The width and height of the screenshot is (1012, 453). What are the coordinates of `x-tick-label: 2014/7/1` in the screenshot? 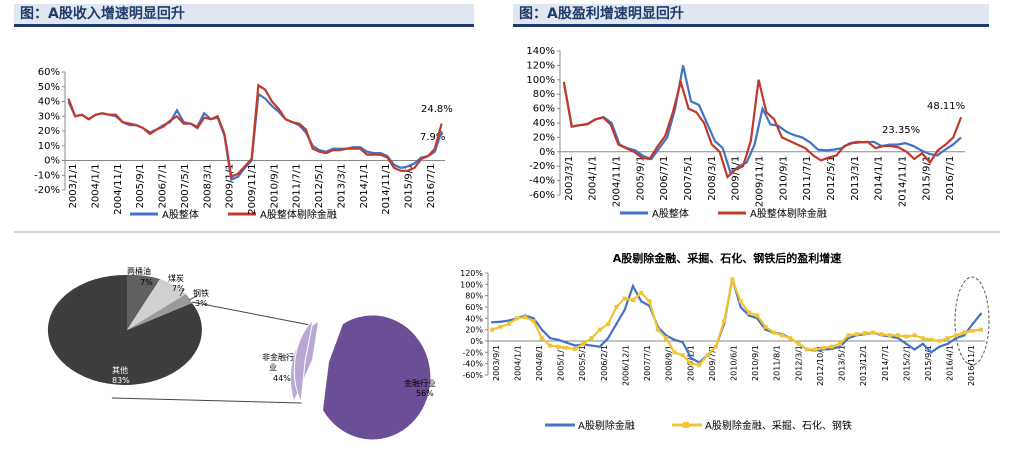 It's located at (885, 363).